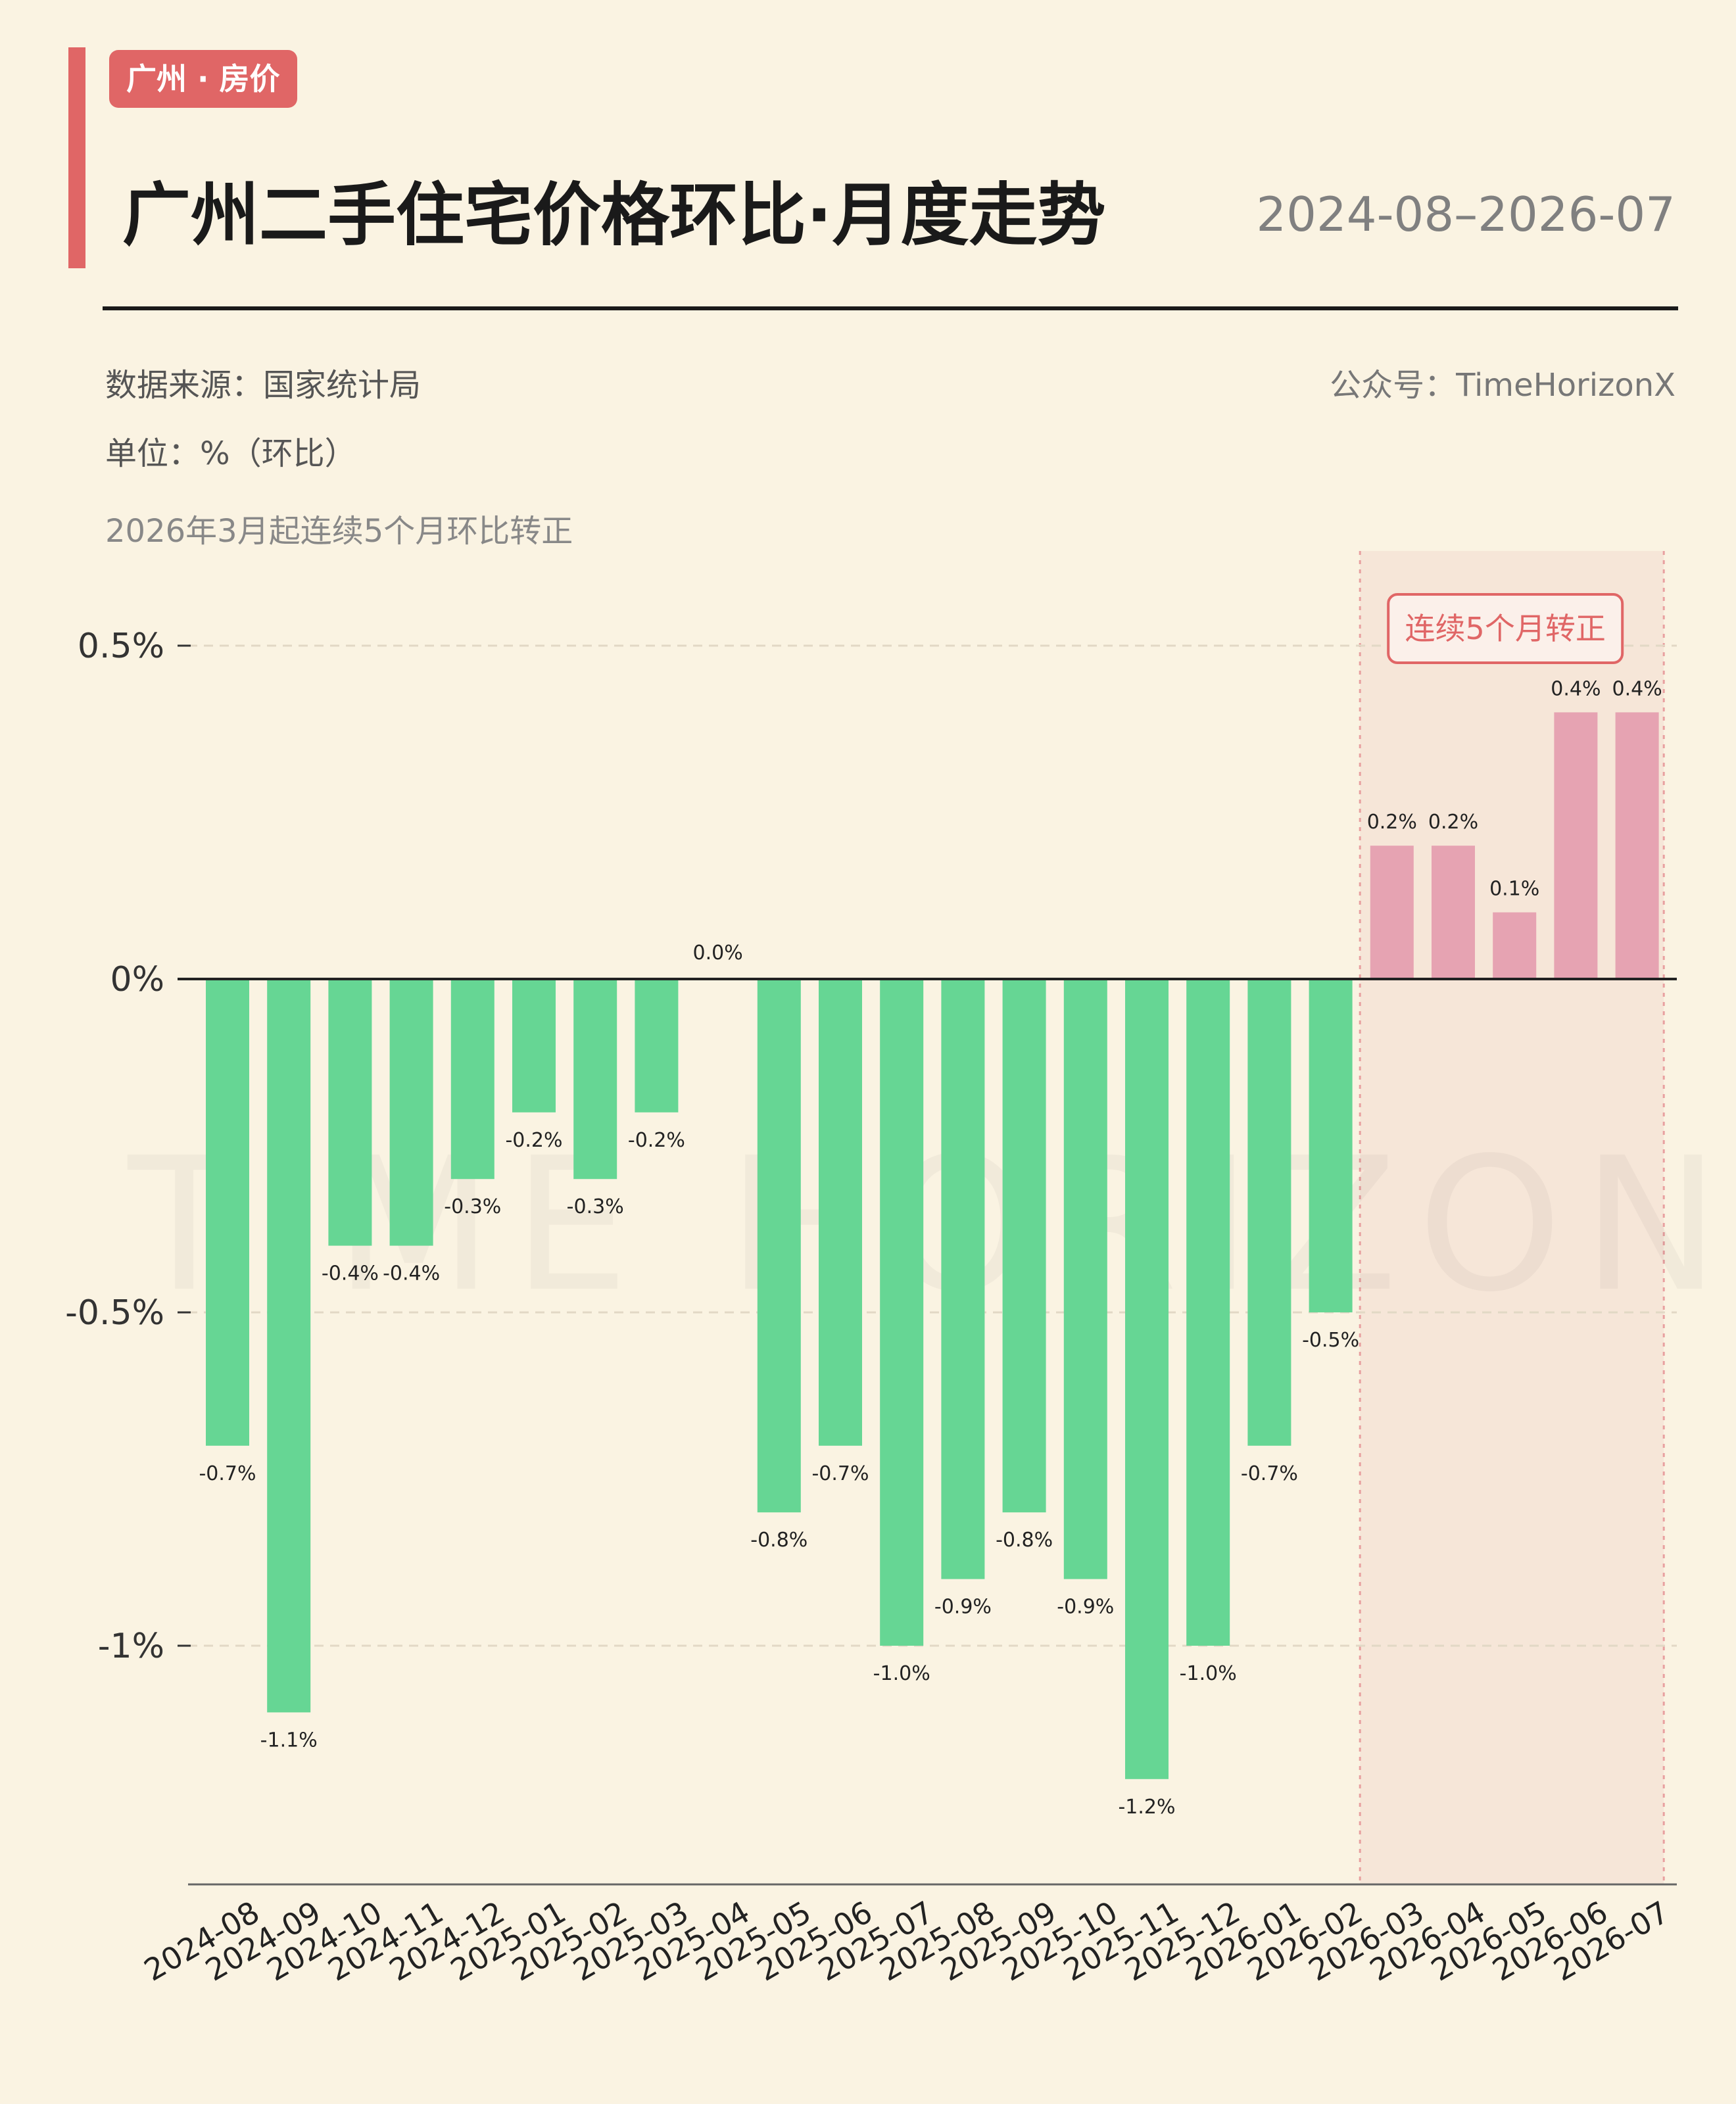 The width and height of the screenshot is (1736, 2104). What do you see at coordinates (614, 215) in the screenshot?
I see `page-title: 广州二手住宅价格环比·月度走势` at bounding box center [614, 215].